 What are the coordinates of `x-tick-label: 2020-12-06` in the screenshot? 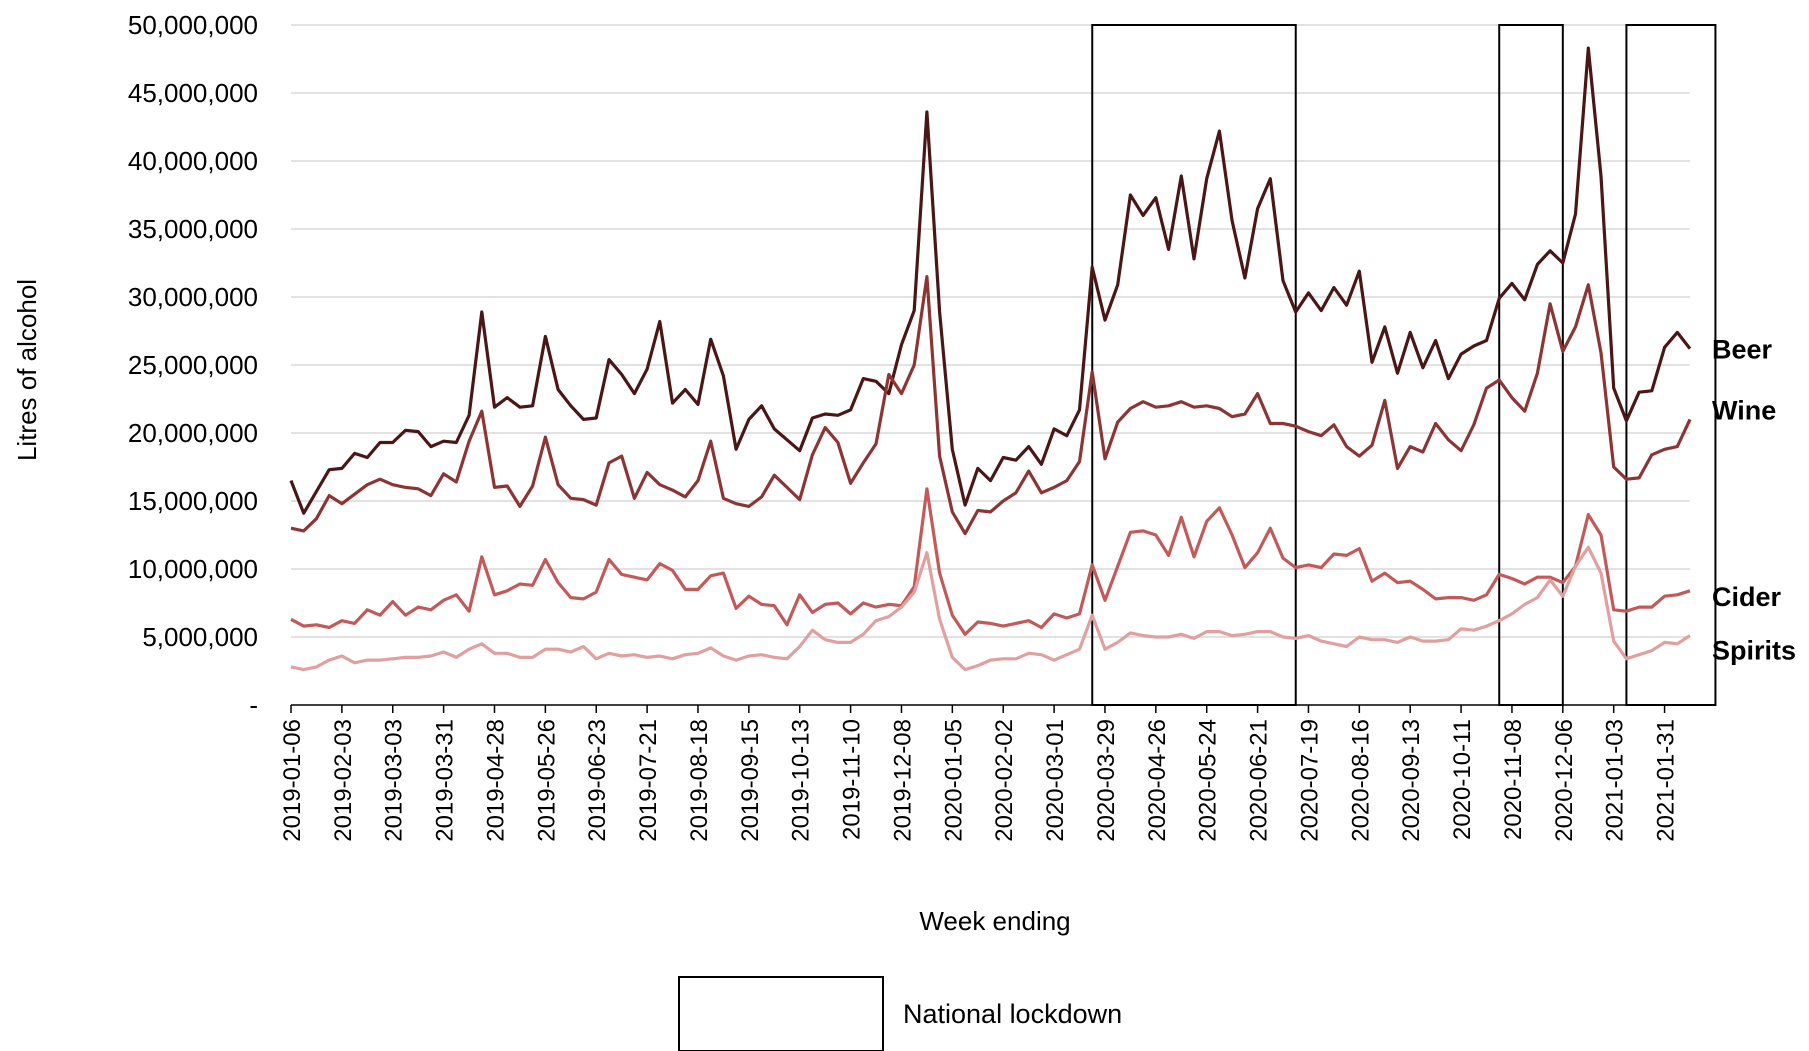 It's located at (1564, 780).